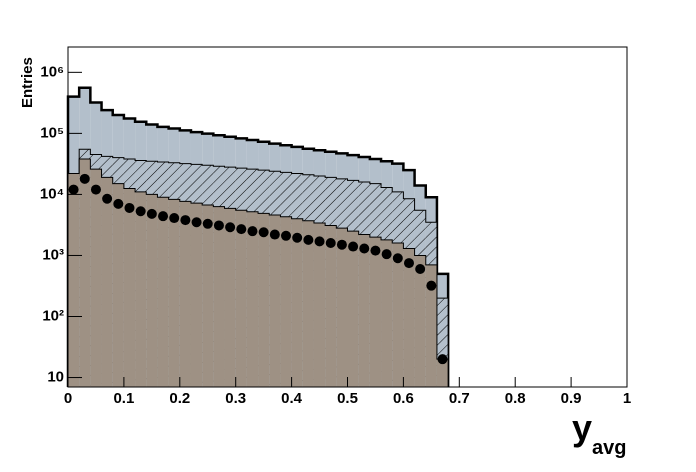 The height and width of the screenshot is (472, 696). What do you see at coordinates (27, 82) in the screenshot?
I see `y-axis-label: Entries` at bounding box center [27, 82].